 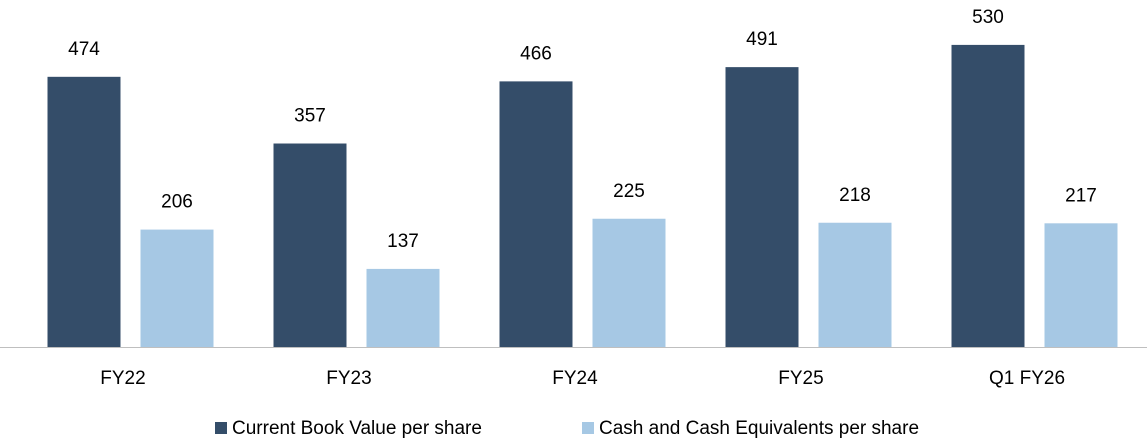 What do you see at coordinates (84, 49) in the screenshot?
I see `data-label: 474` at bounding box center [84, 49].